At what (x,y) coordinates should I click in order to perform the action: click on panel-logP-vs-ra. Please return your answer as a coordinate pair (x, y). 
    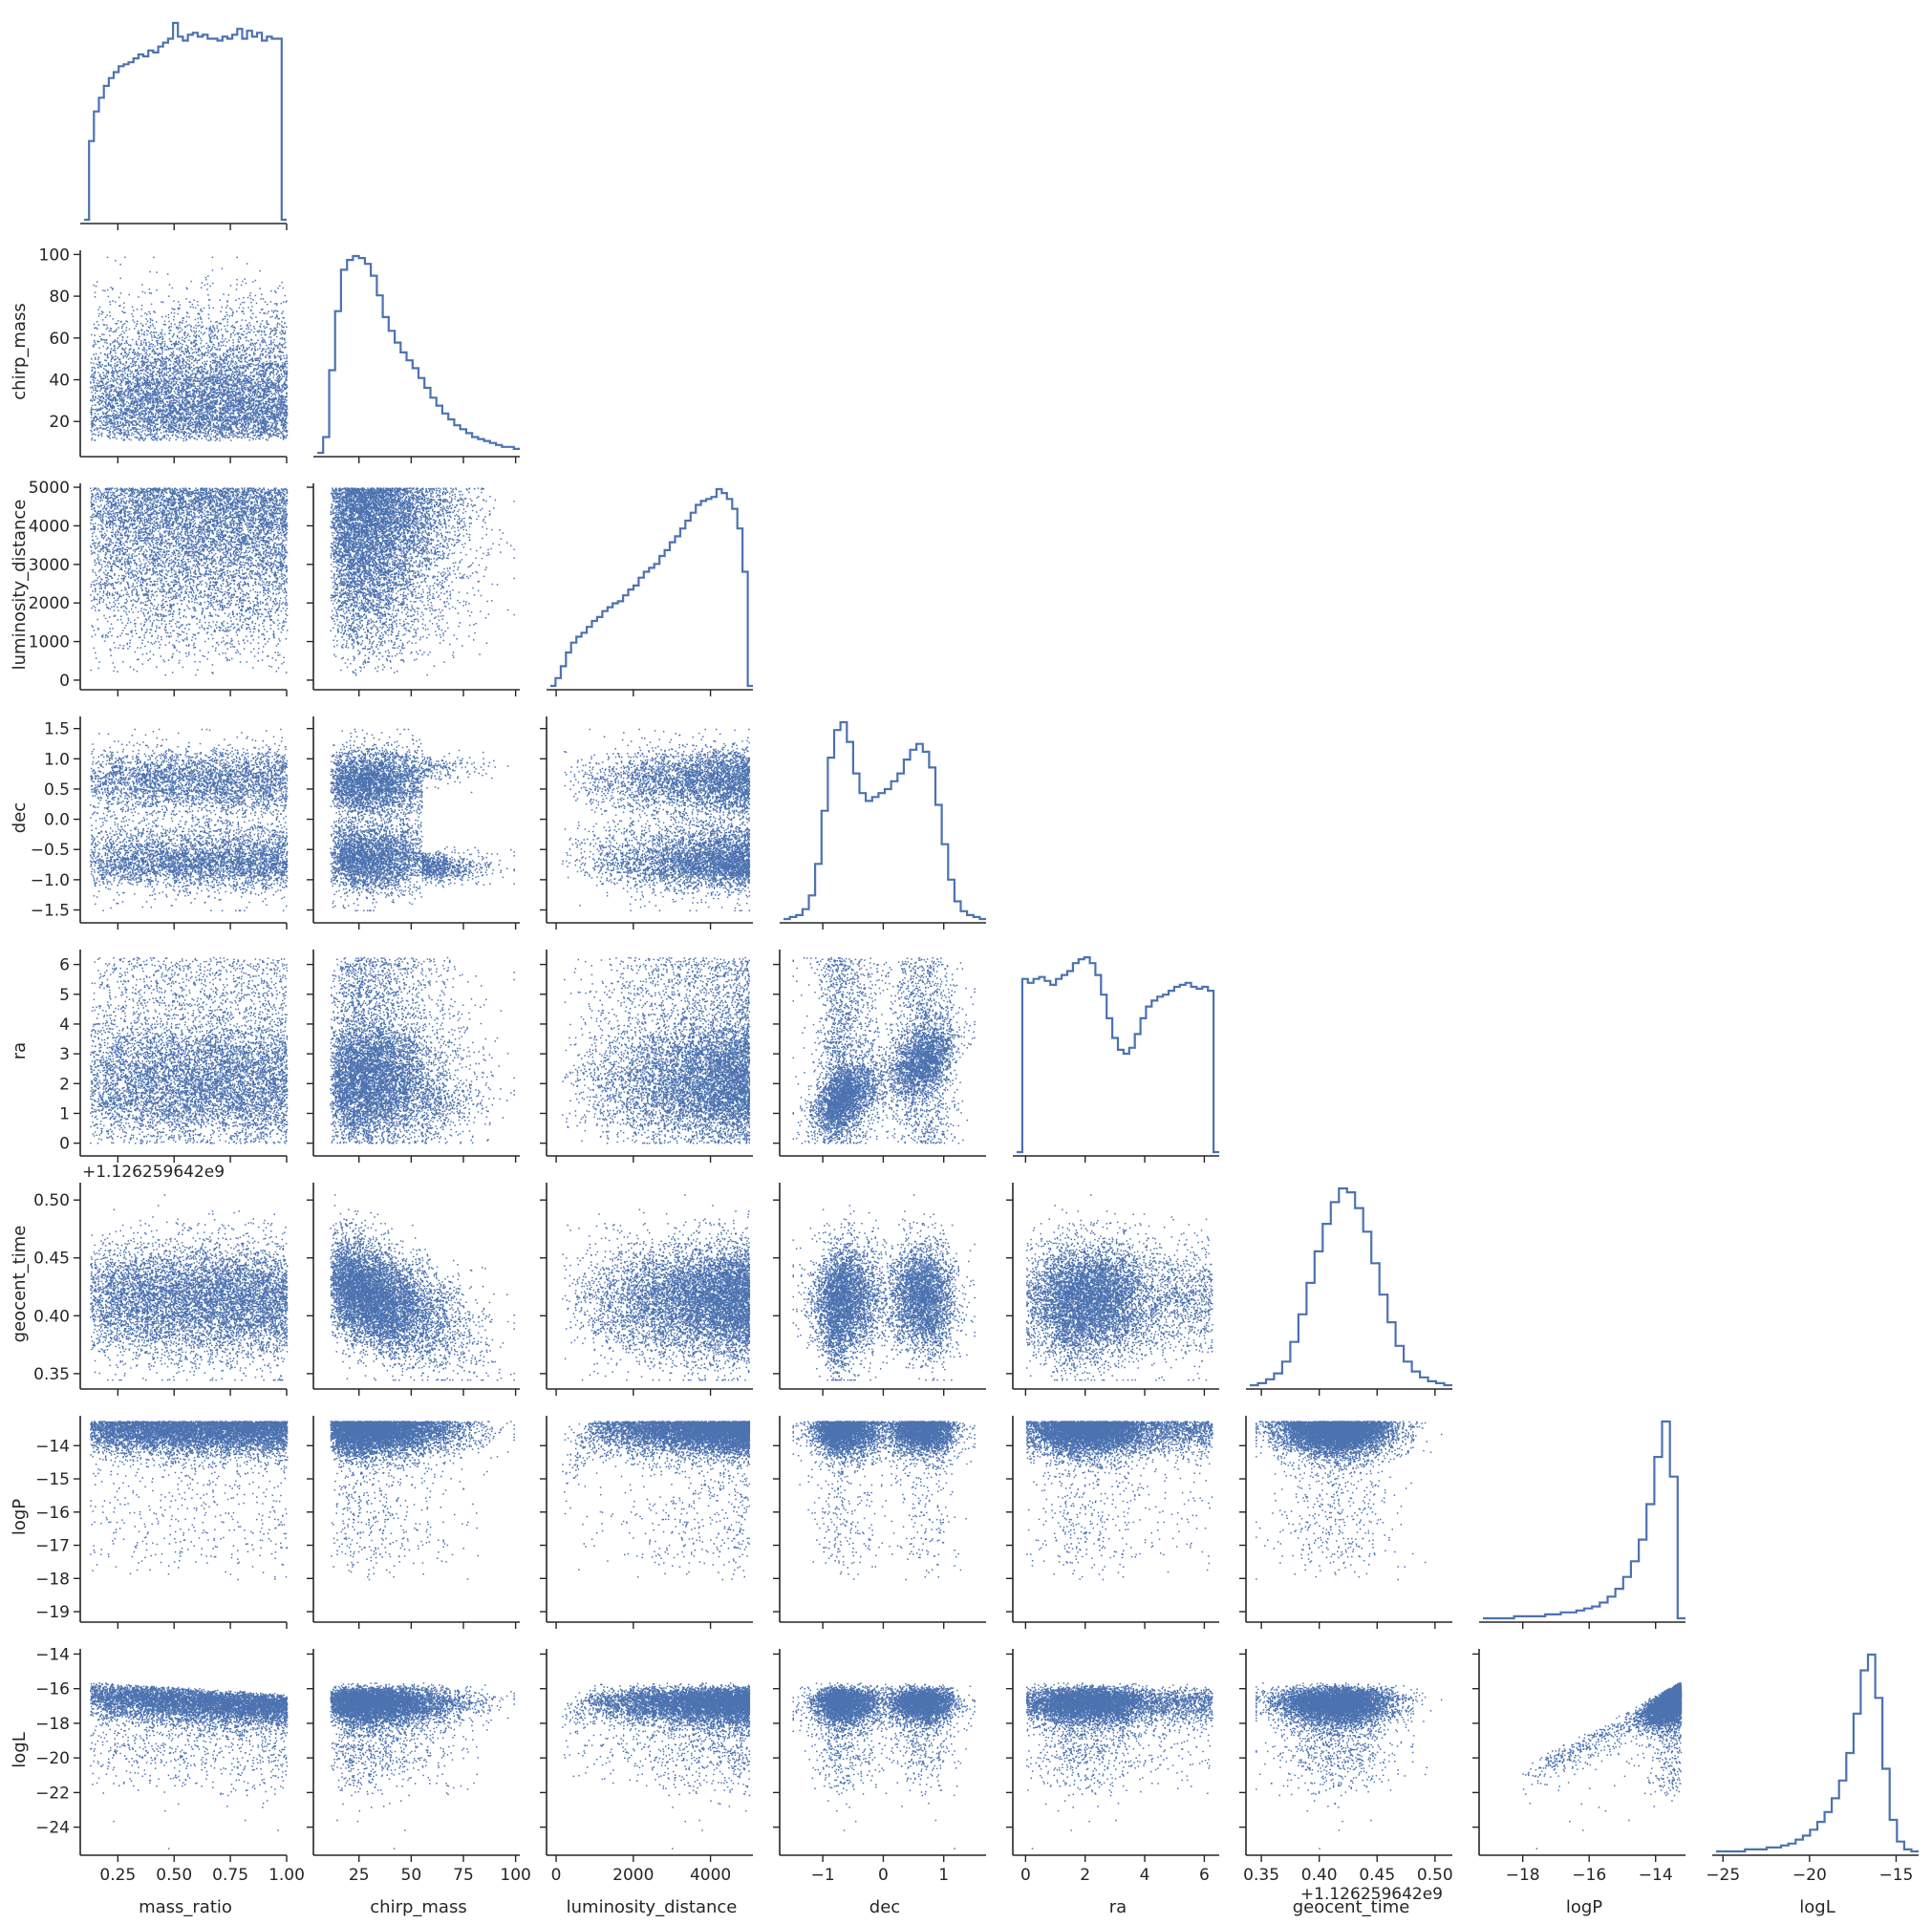
    Looking at the image, I should click on (1112, 1523).